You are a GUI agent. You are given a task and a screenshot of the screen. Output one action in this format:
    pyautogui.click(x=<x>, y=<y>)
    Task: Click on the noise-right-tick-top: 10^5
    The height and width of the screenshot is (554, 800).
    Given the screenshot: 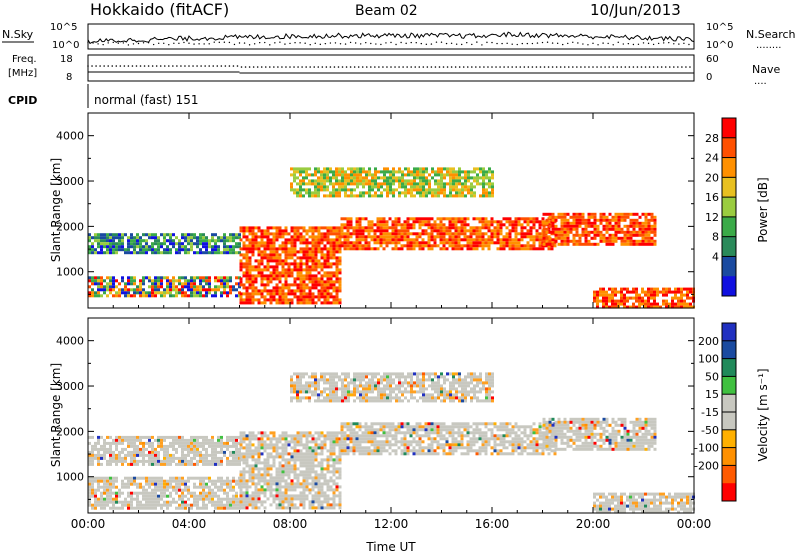 What is the action you would take?
    pyautogui.click(x=719, y=27)
    